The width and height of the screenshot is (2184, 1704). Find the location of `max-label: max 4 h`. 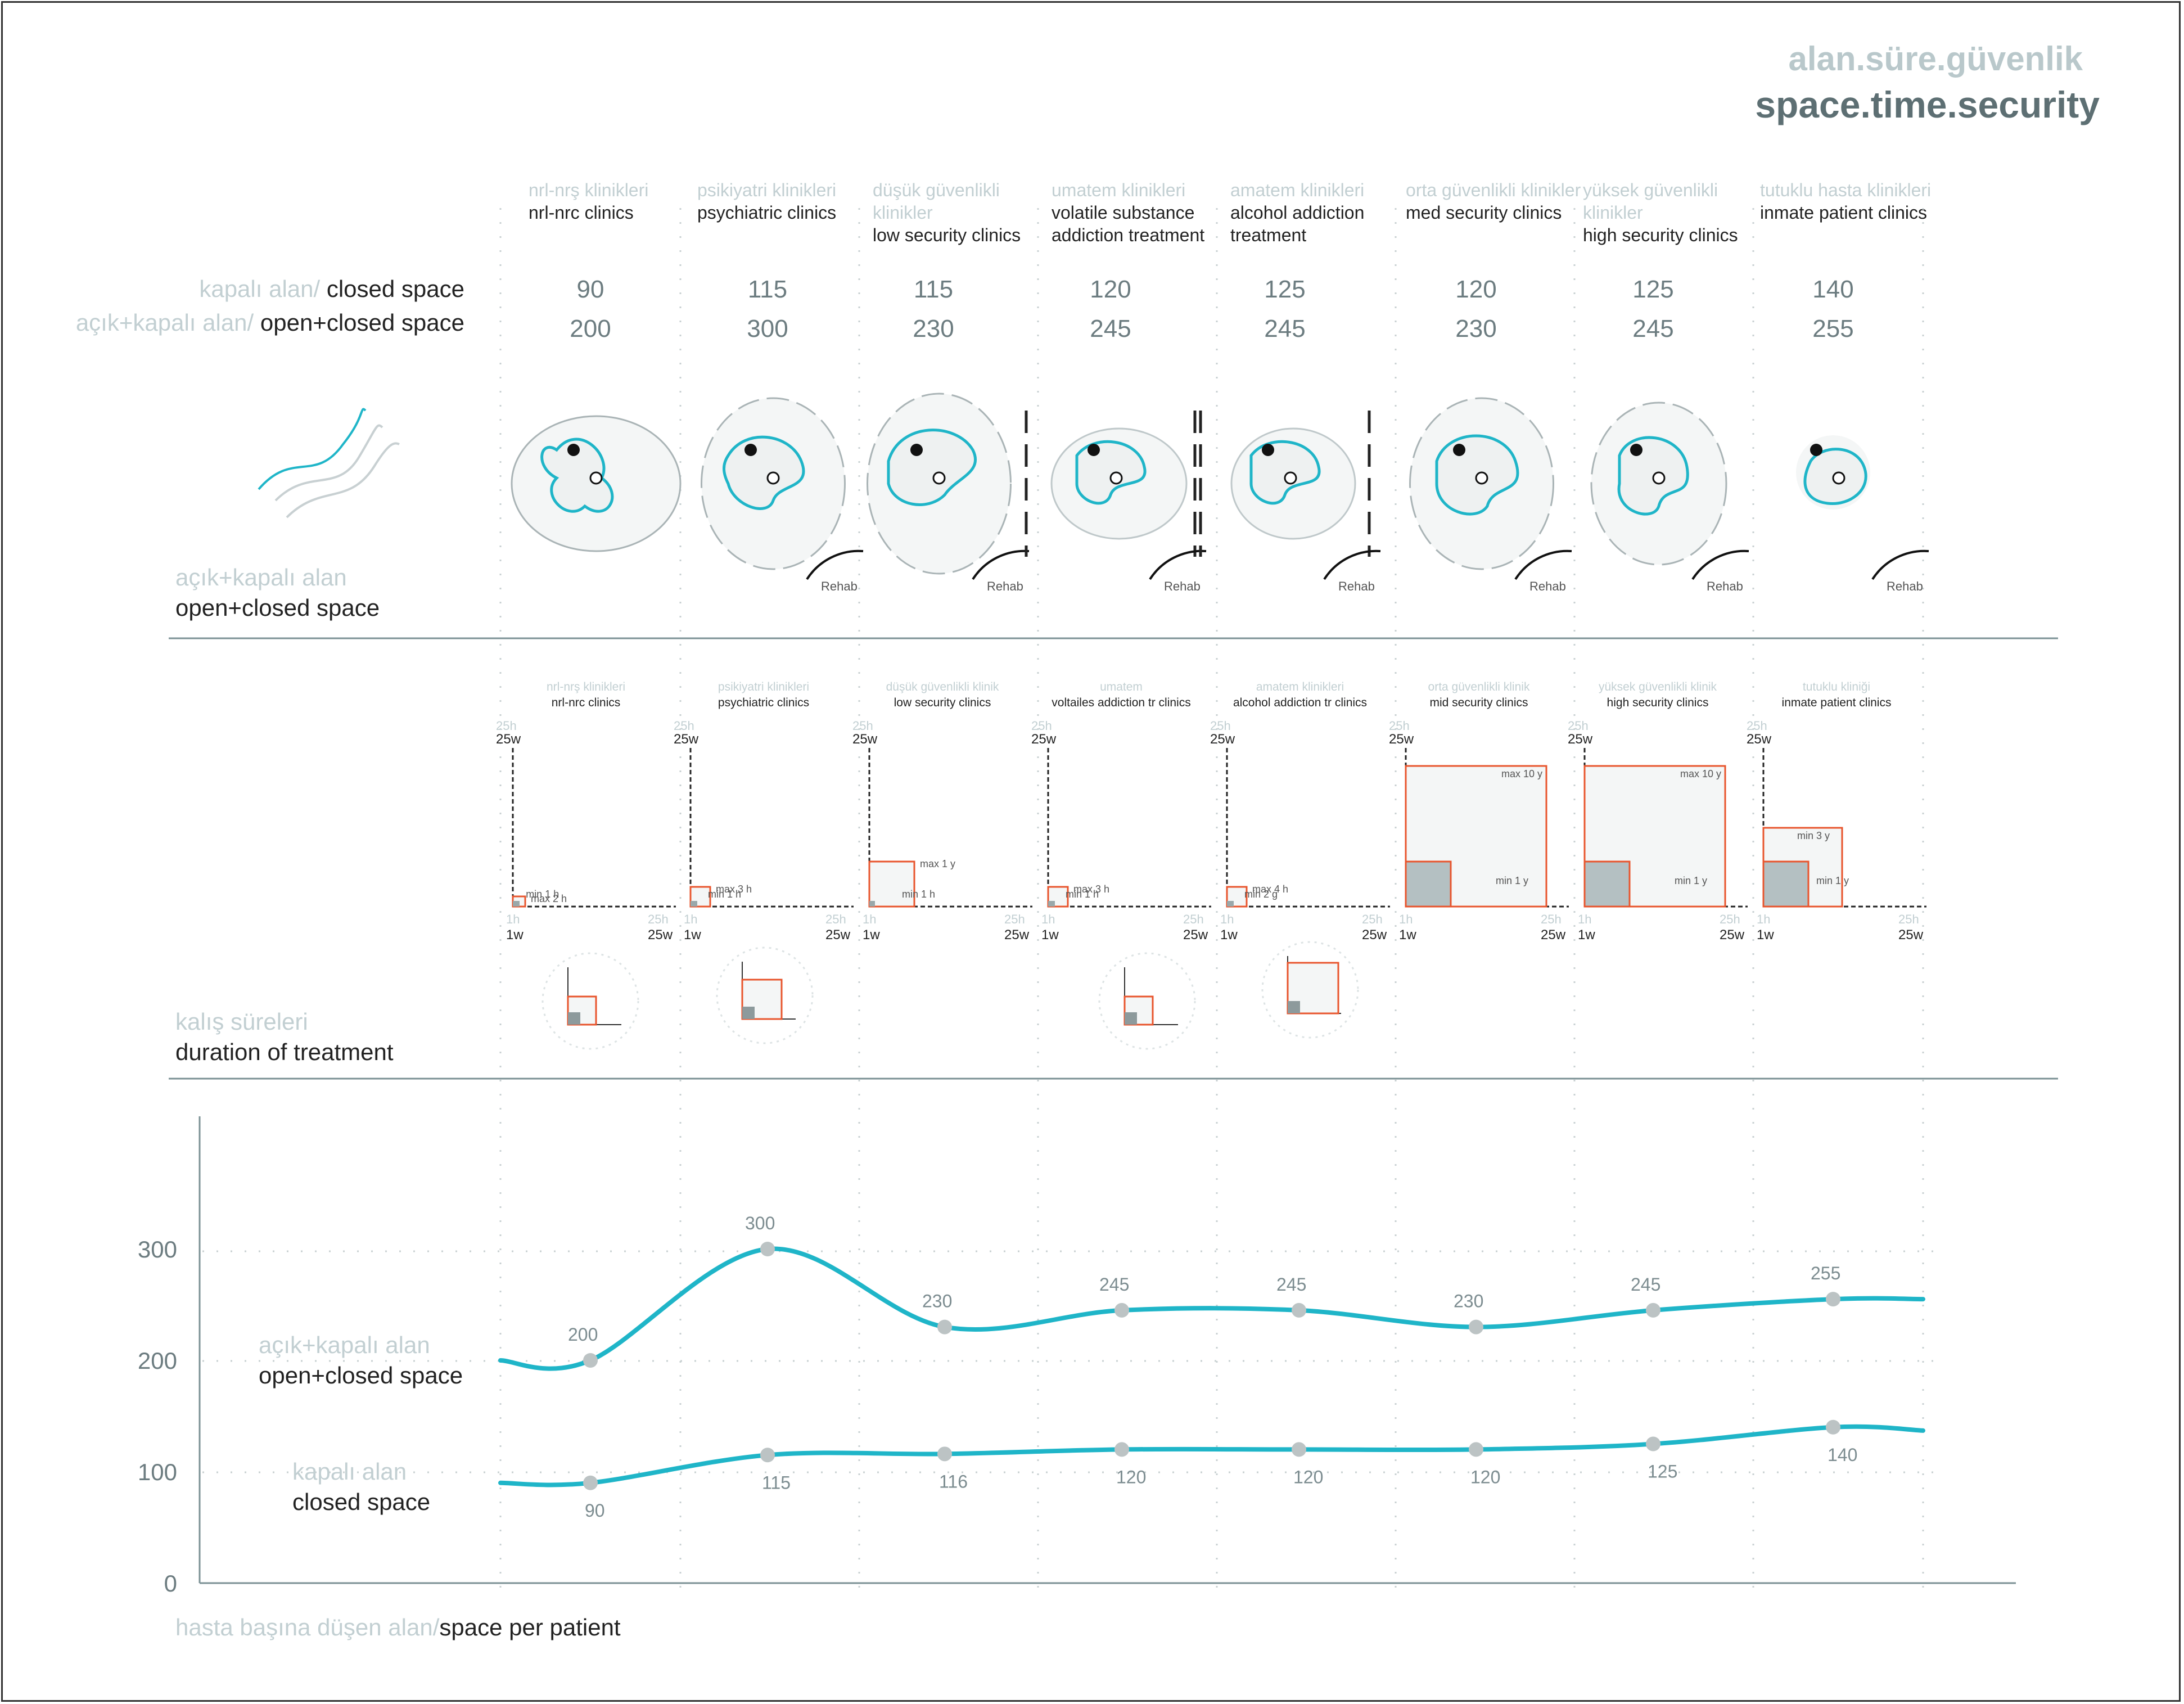

max-label: max 4 h is located at coordinates (1270, 889).